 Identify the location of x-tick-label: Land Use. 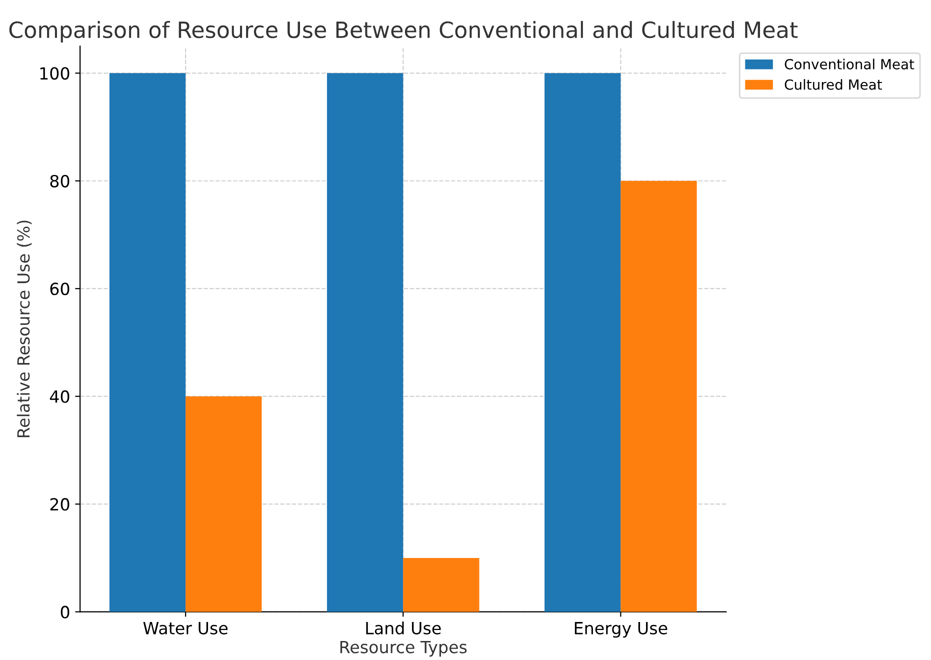
(403, 628).